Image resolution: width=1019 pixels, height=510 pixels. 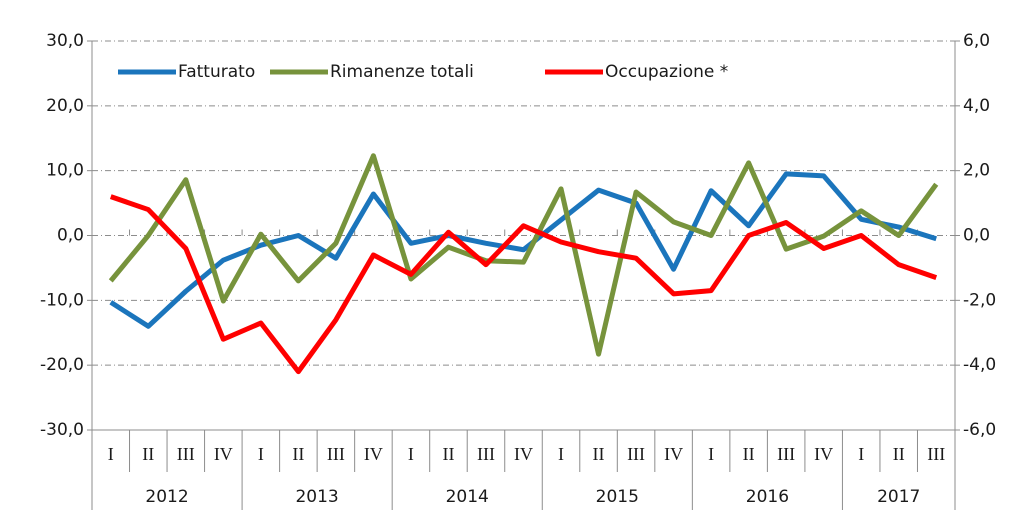 What do you see at coordinates (979, 430) in the screenshot?
I see `y2-tick-label: -6,0` at bounding box center [979, 430].